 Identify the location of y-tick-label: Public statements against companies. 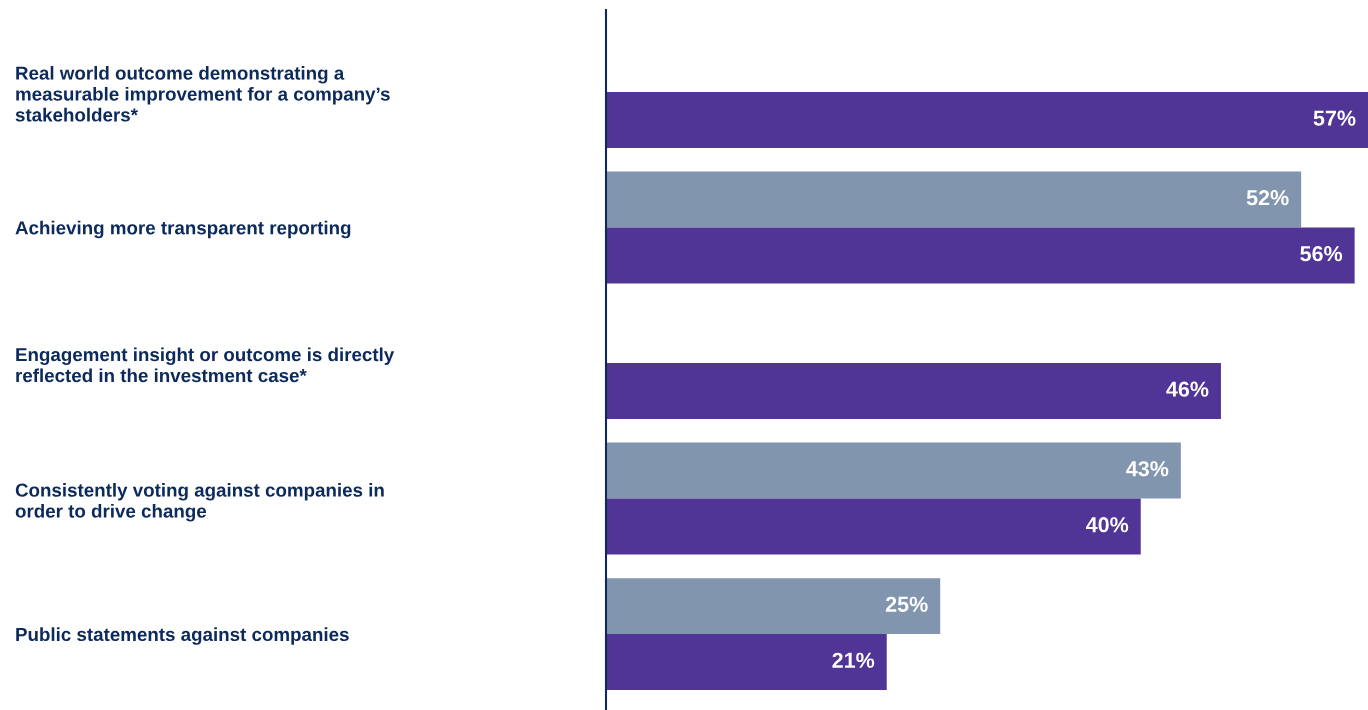
(182, 636).